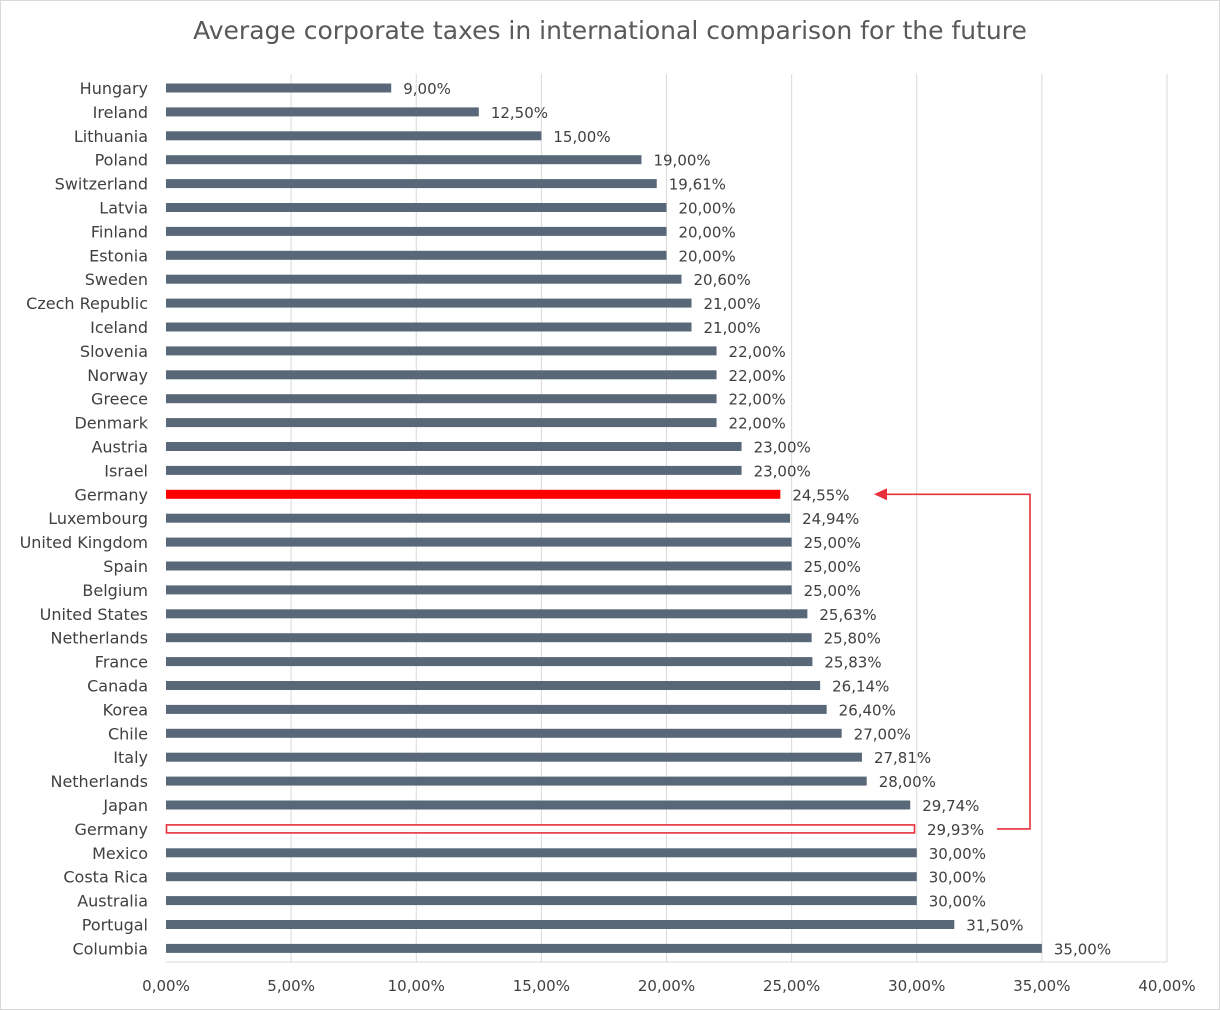  I want to click on category-label: Columbia, so click(110, 948).